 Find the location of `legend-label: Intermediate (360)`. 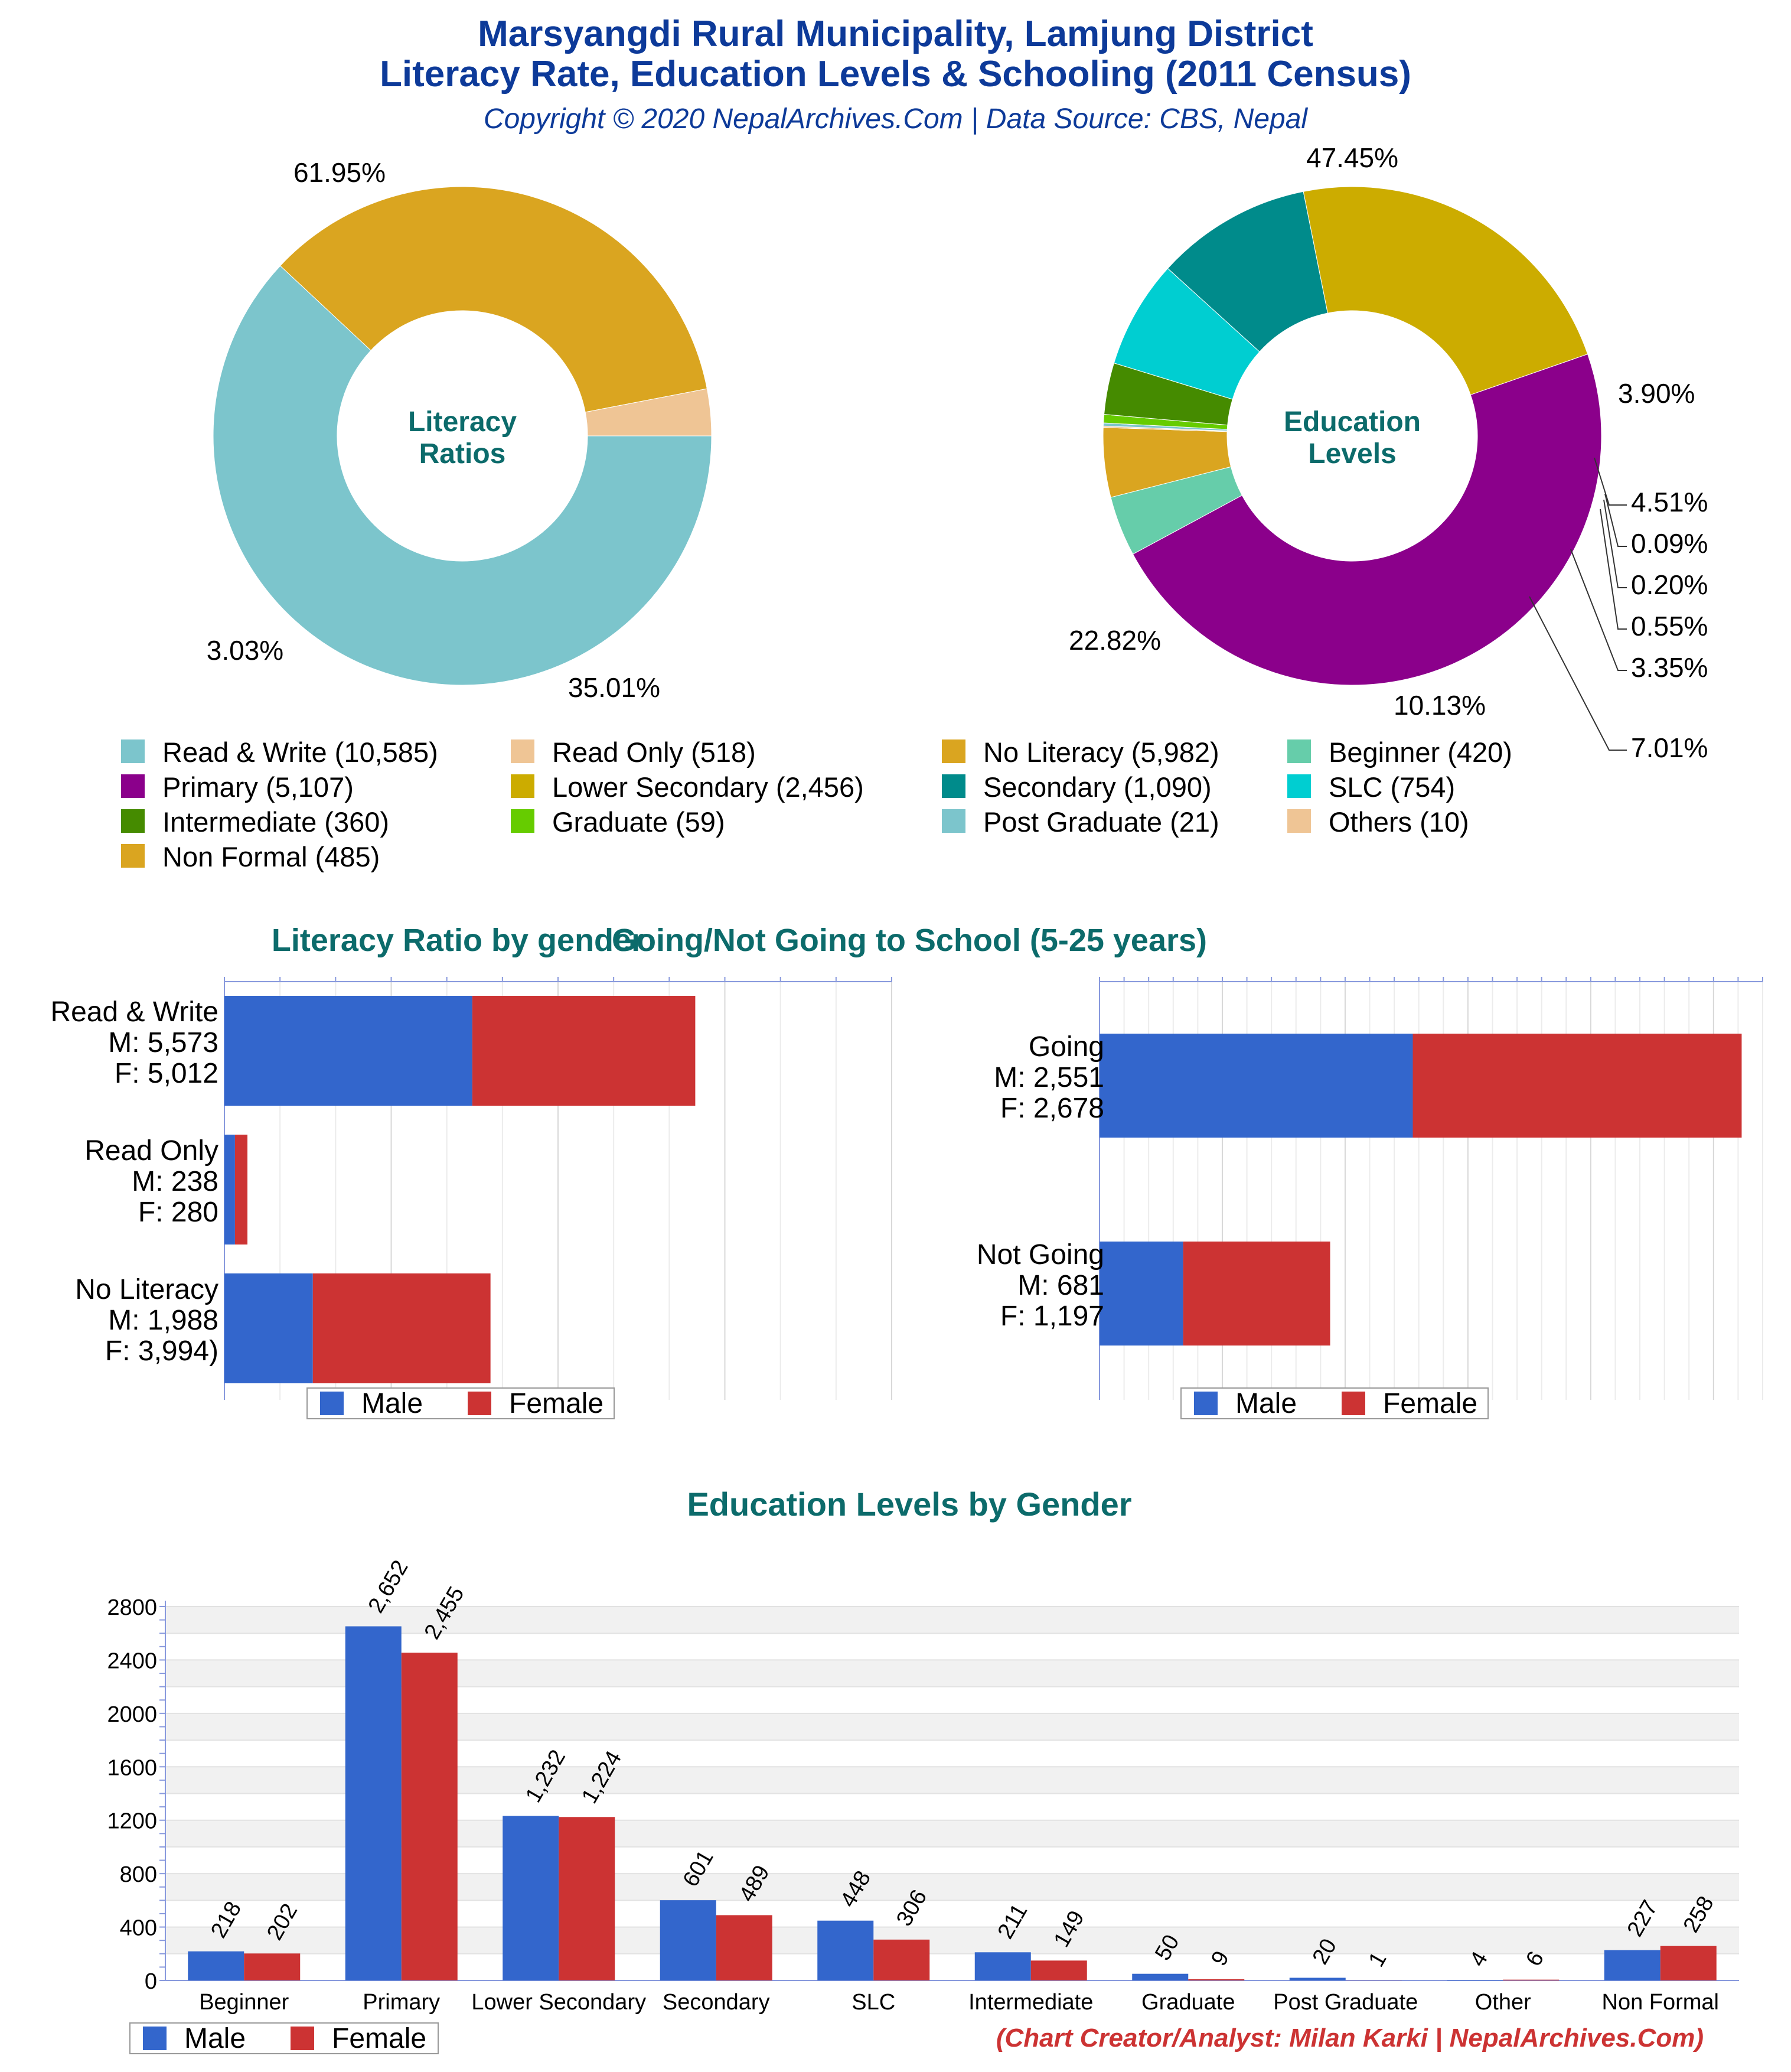

legend-label: Intermediate (360) is located at coordinates (275, 822).